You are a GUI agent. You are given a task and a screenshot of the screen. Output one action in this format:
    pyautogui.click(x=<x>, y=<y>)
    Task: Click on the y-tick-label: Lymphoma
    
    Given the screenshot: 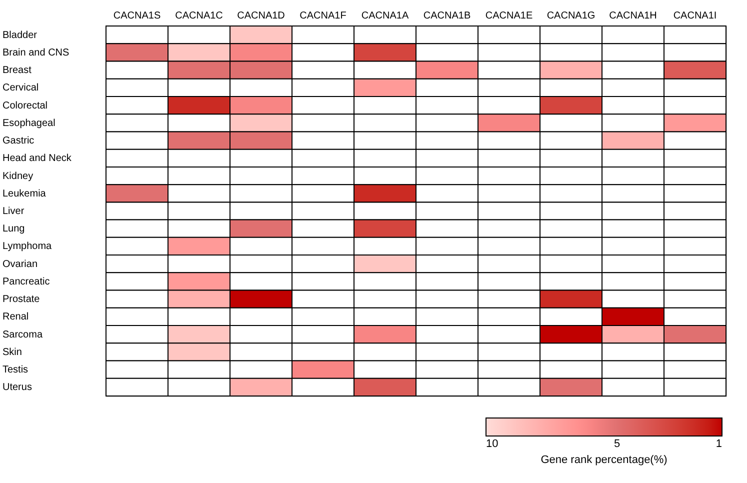 What is the action you would take?
    pyautogui.click(x=27, y=246)
    